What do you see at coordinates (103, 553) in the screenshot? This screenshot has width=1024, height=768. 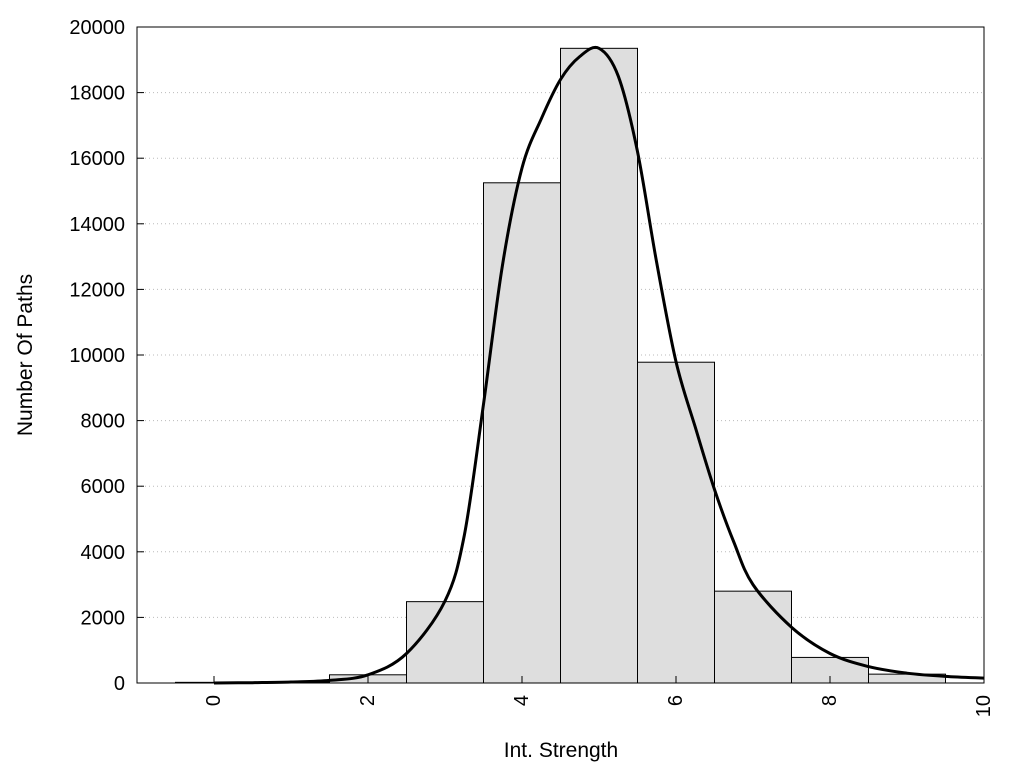 I see `y-tick-label-2: 4000` at bounding box center [103, 553].